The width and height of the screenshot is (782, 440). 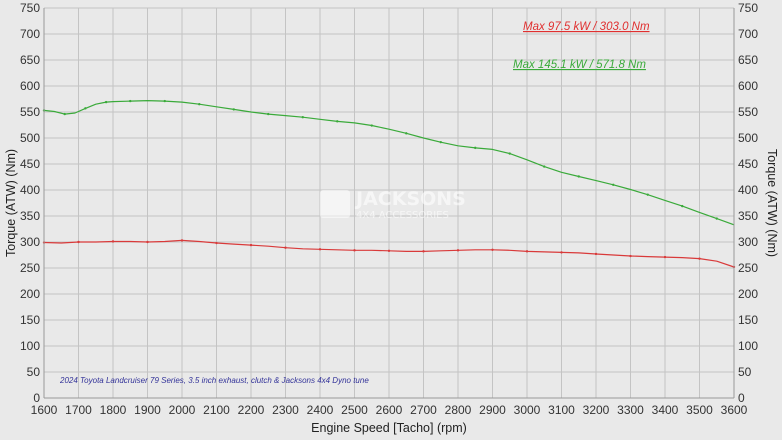 I want to click on annotation-max-1: Max 97.5 kW / 303.0 Nm, so click(x=586, y=27).